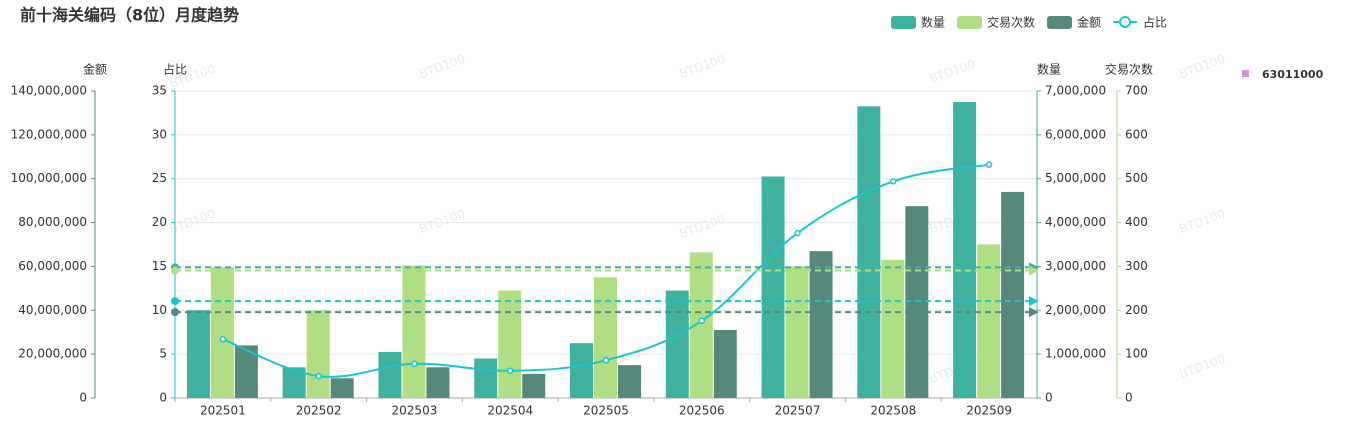 The height and width of the screenshot is (448, 1356). Describe the element at coordinates (1075, 91) in the screenshot. I see `y-tick-label: 7,000,000` at that location.